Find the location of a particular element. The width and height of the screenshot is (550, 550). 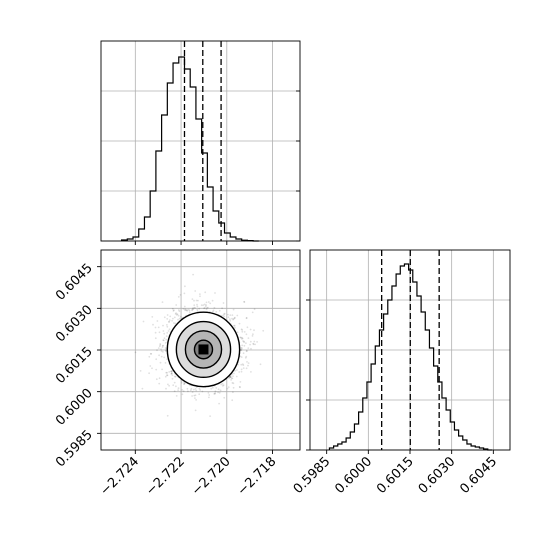

y-tick-label: 0.5985 is located at coordinates (74, 449).